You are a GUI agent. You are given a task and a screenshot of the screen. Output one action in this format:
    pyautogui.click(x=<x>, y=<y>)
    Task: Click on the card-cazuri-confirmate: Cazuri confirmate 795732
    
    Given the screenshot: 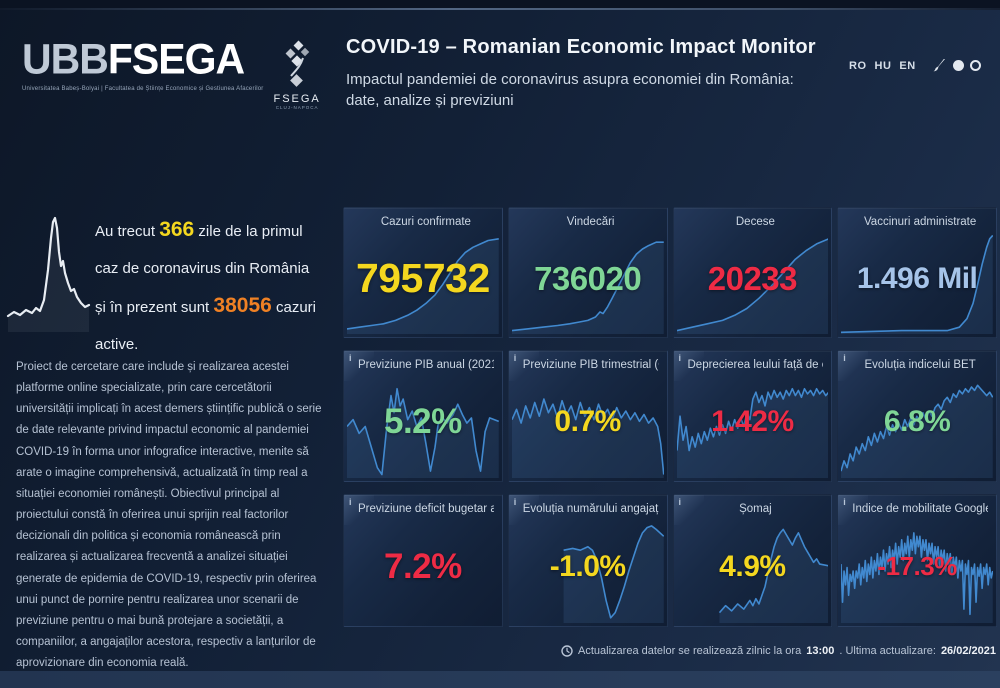 What is the action you would take?
    pyautogui.click(x=423, y=272)
    